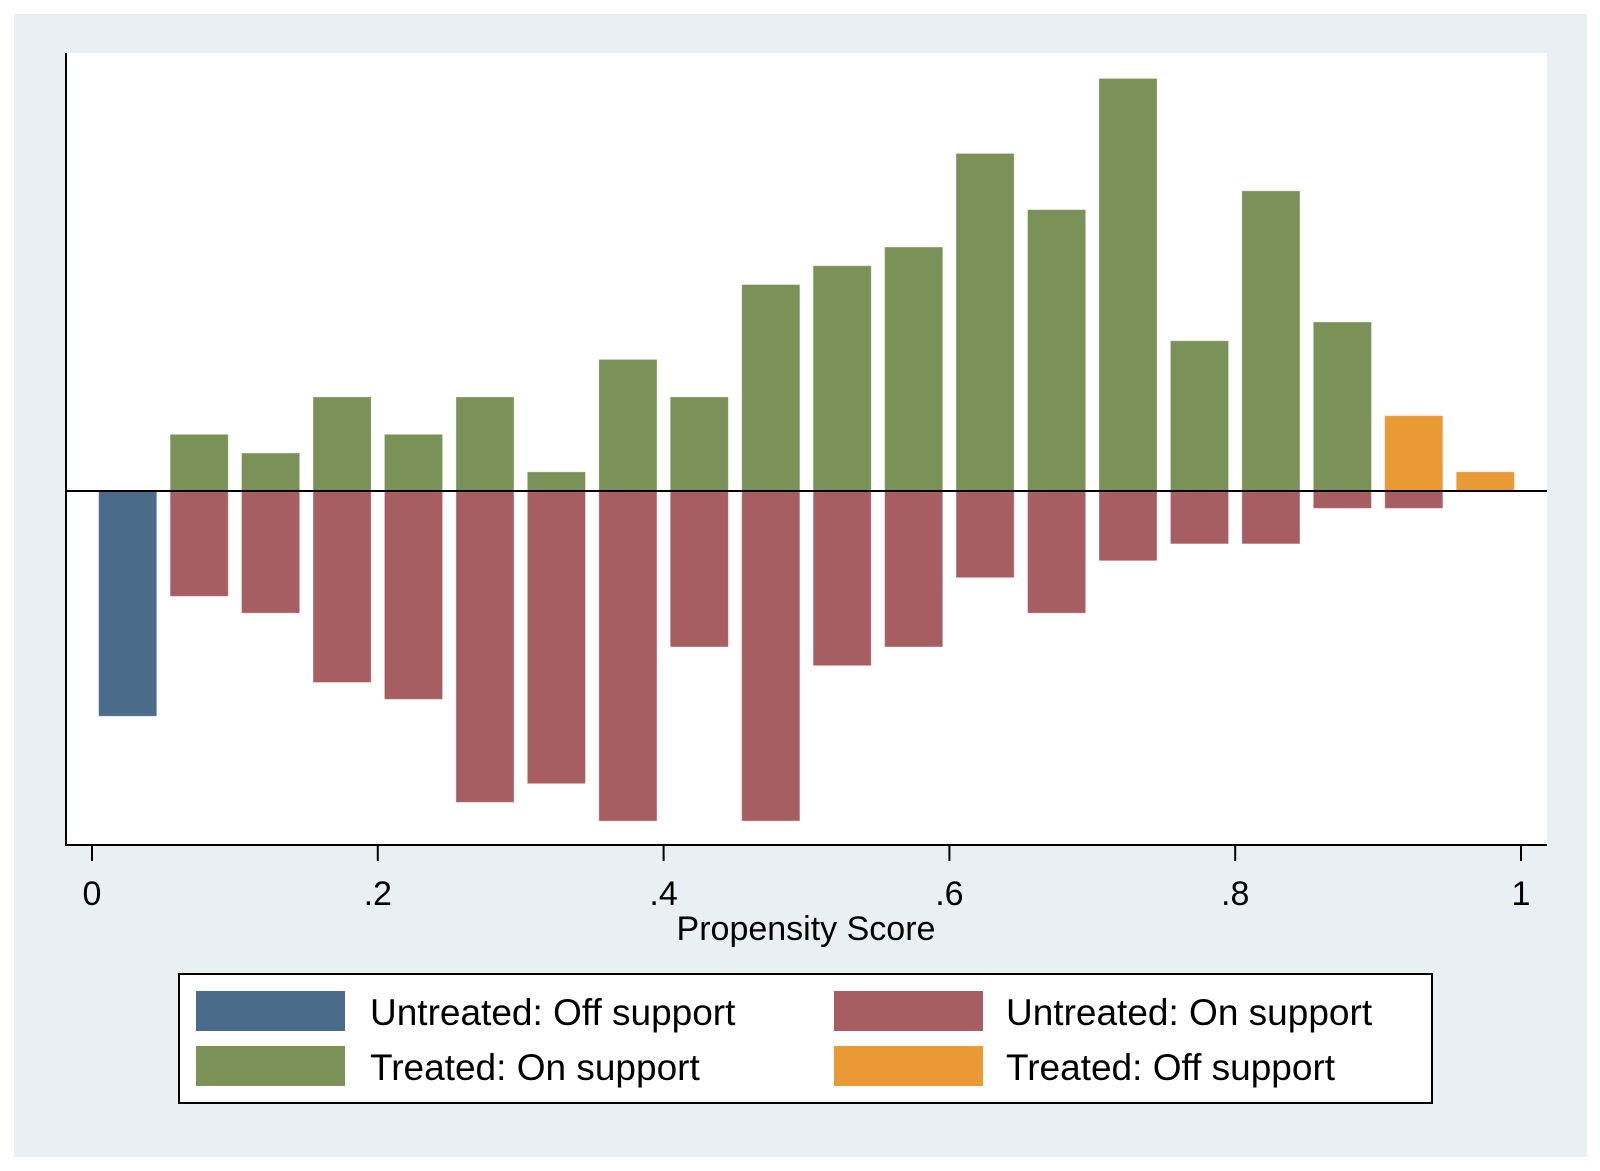 Image resolution: width=1600 pixels, height=1171 pixels. What do you see at coordinates (1235, 894) in the screenshot?
I see `x-tick-label: .8` at bounding box center [1235, 894].